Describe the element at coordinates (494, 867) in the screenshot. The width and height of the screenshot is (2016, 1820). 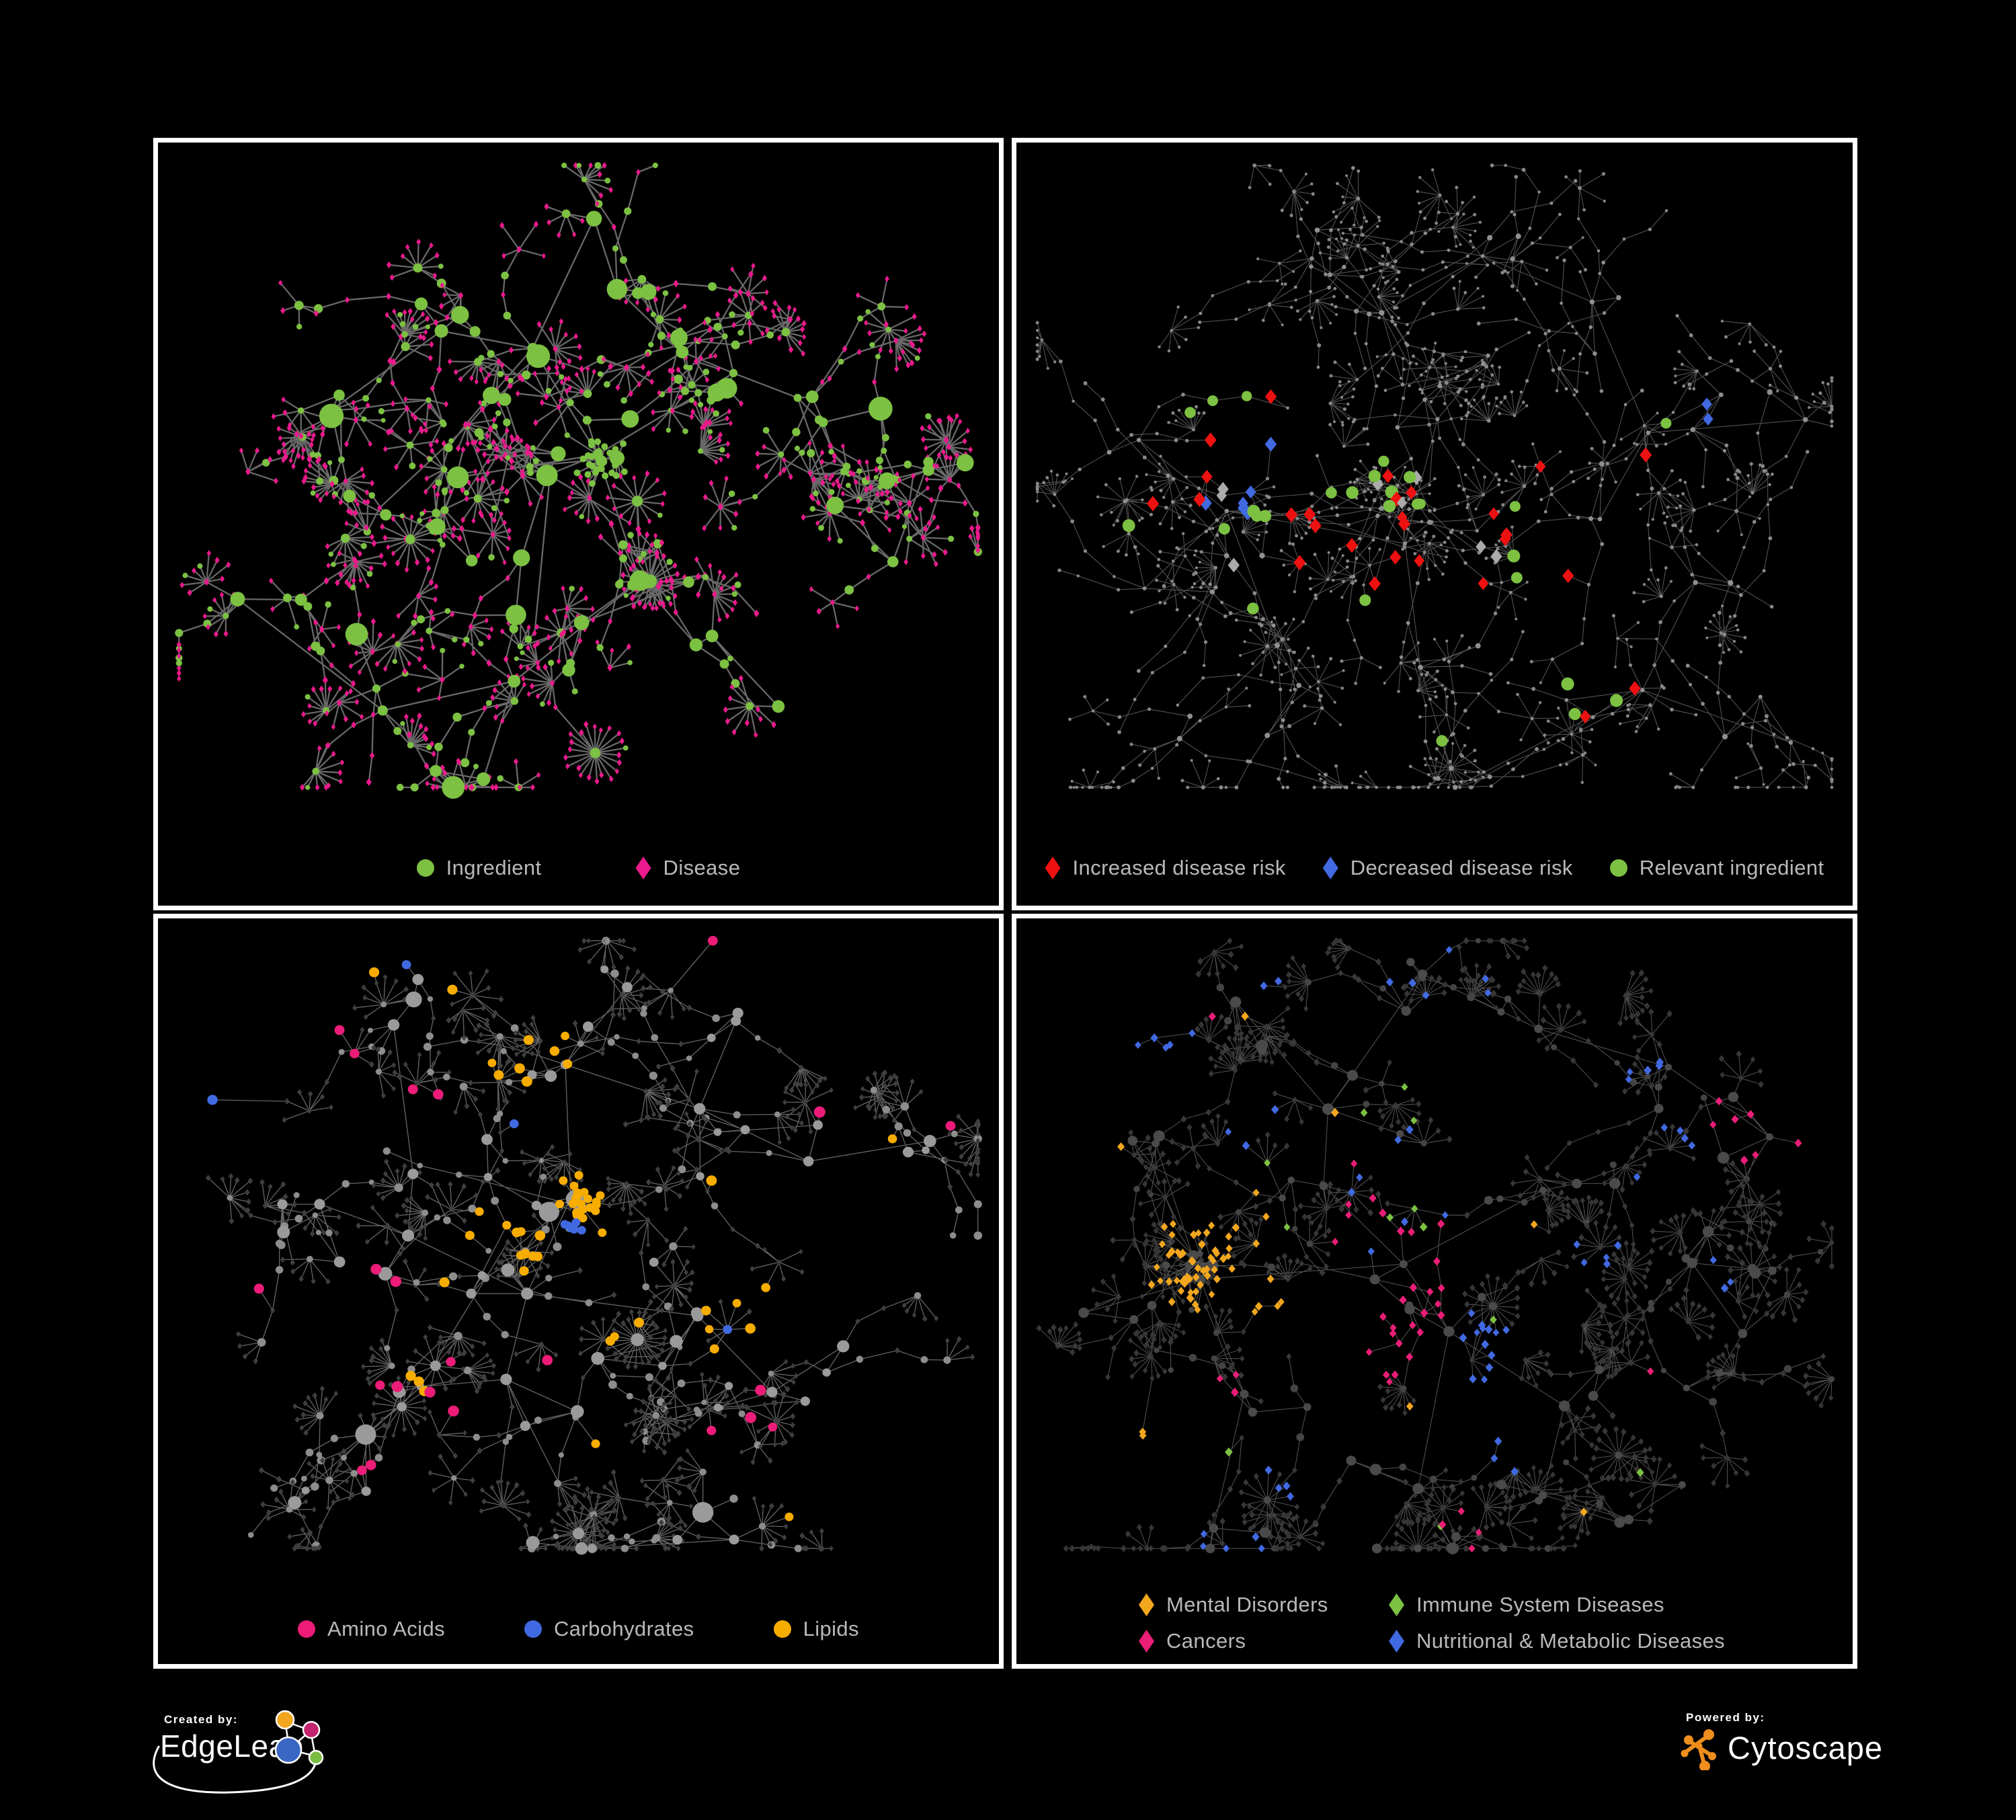
I see `legend-label-ingredient: Ingredient` at that location.